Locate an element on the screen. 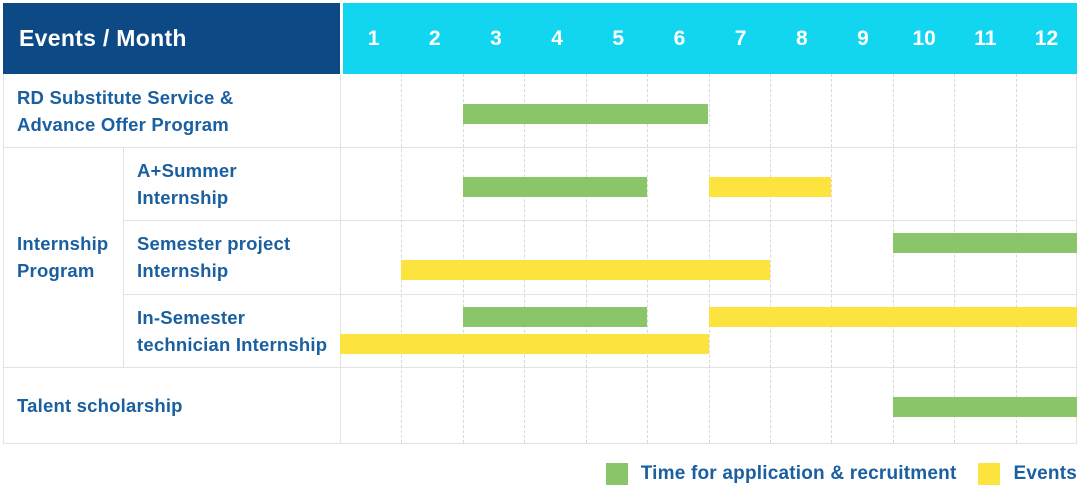 The image size is (1080, 494). month-header-4: 4 is located at coordinates (557, 38).